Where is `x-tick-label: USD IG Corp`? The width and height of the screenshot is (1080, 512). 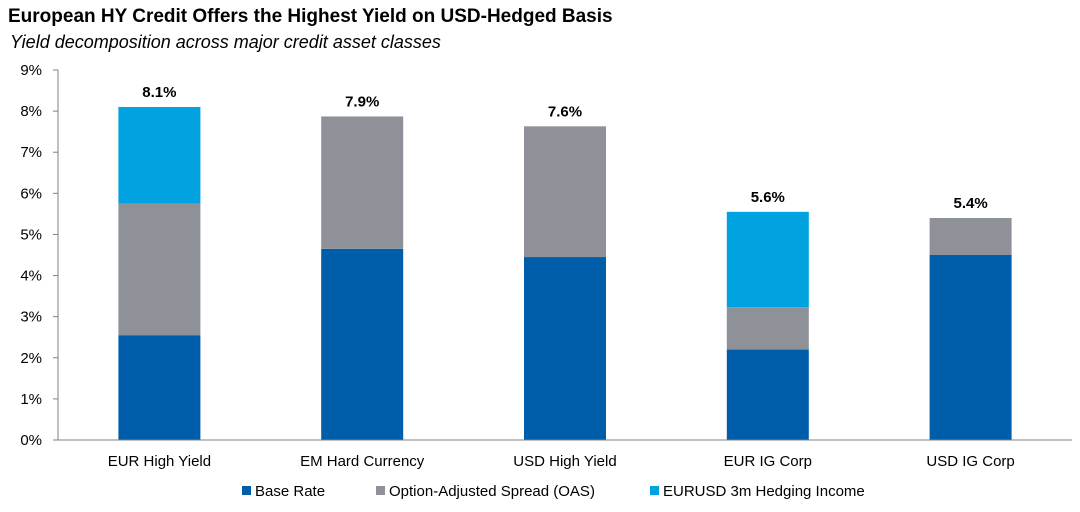 x-tick-label: USD IG Corp is located at coordinates (970, 461).